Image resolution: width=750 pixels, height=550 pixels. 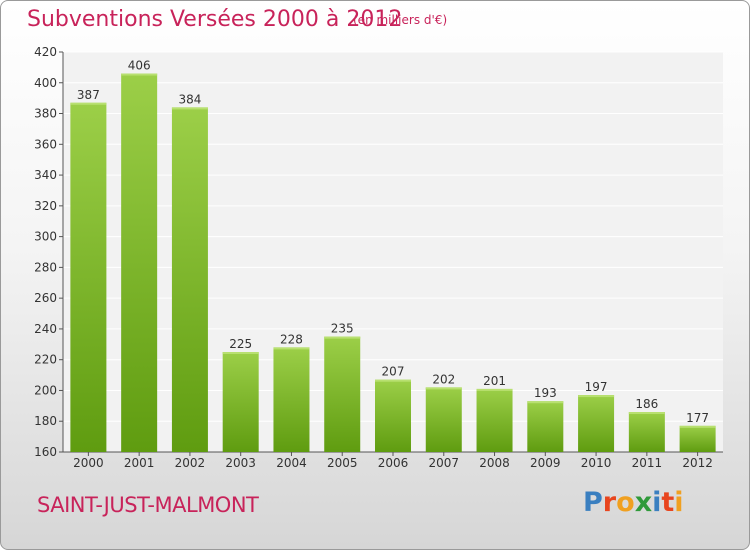 I want to click on commune-name: SAINT-JUST-MALMONT, so click(x=148, y=505).